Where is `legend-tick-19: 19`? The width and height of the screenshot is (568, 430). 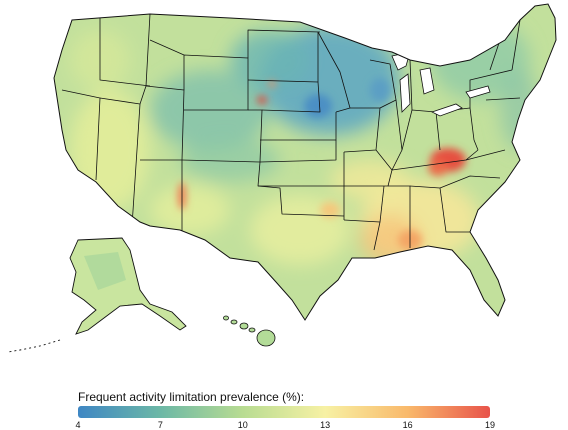
legend-tick-19: 19 is located at coordinates (490, 425).